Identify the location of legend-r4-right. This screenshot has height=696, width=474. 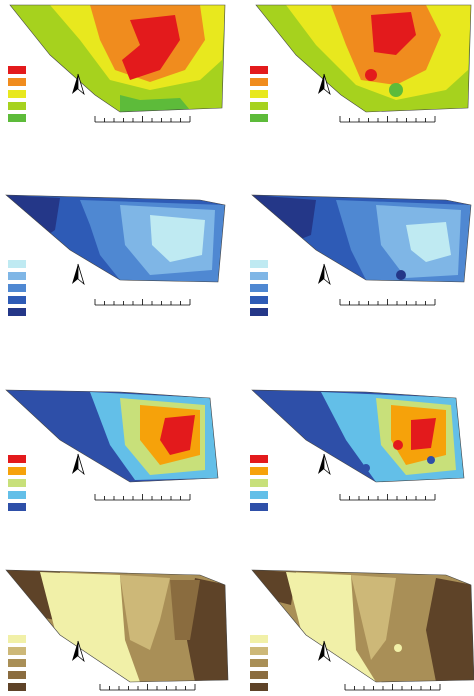
(259, 663).